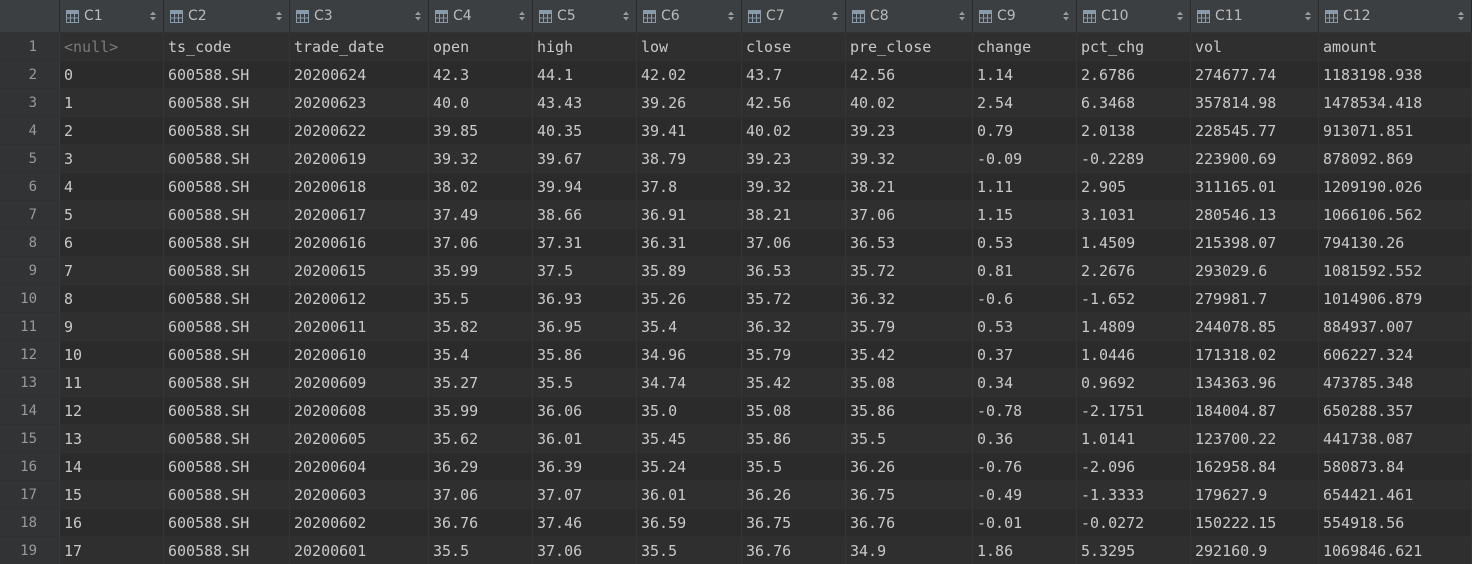 This screenshot has height=564, width=1472. Describe the element at coordinates (359, 550) in the screenshot. I see `table-cell: 20200601` at that location.